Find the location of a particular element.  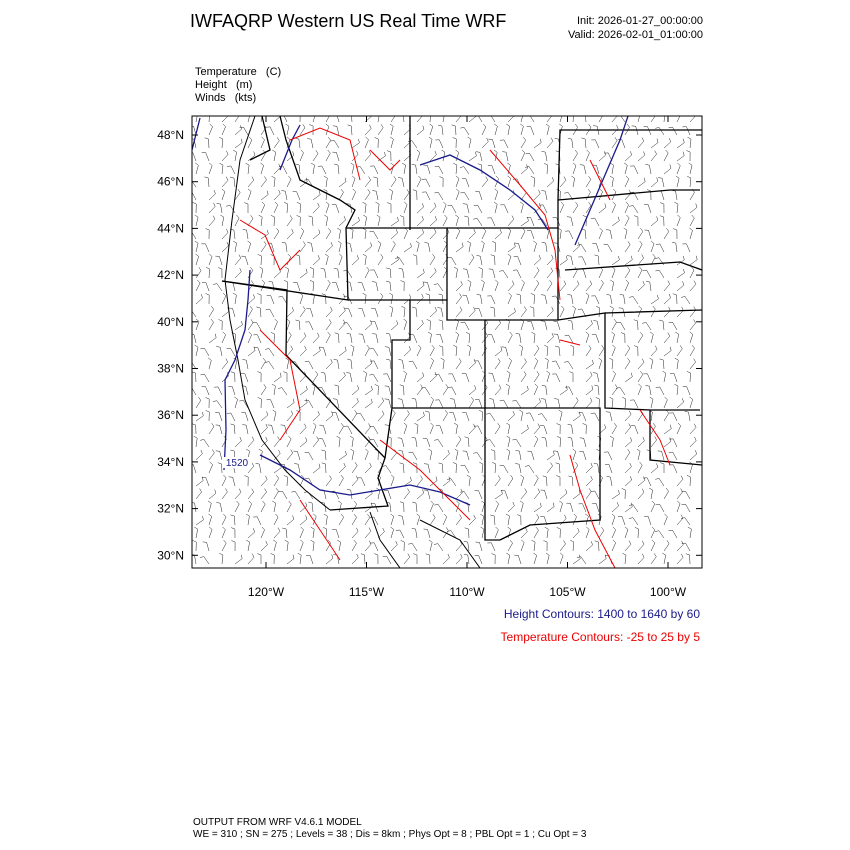

border is located at coordinates (503, 274).